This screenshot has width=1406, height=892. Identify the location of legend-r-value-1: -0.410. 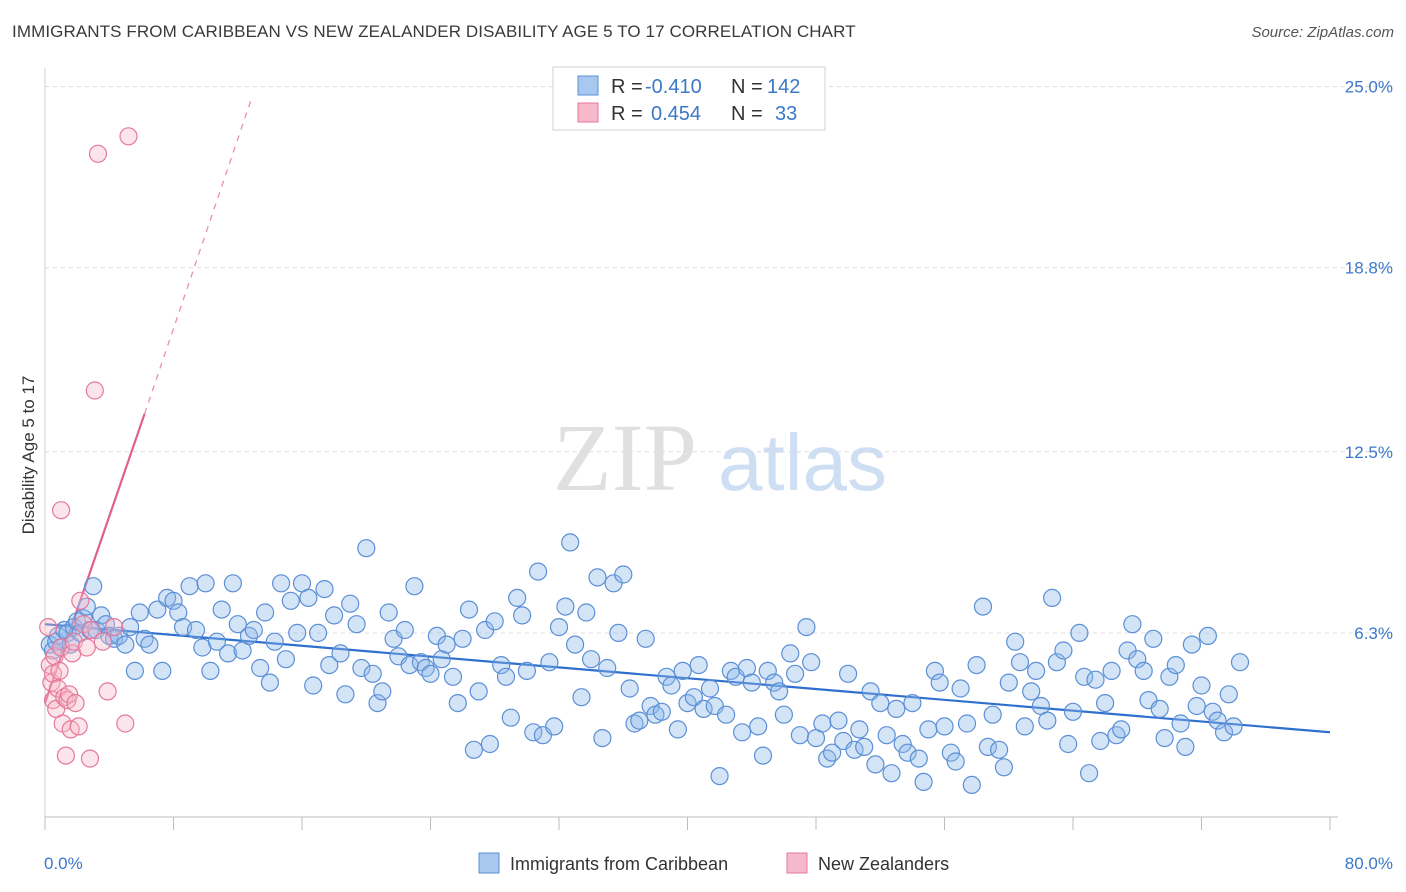
(673, 87).